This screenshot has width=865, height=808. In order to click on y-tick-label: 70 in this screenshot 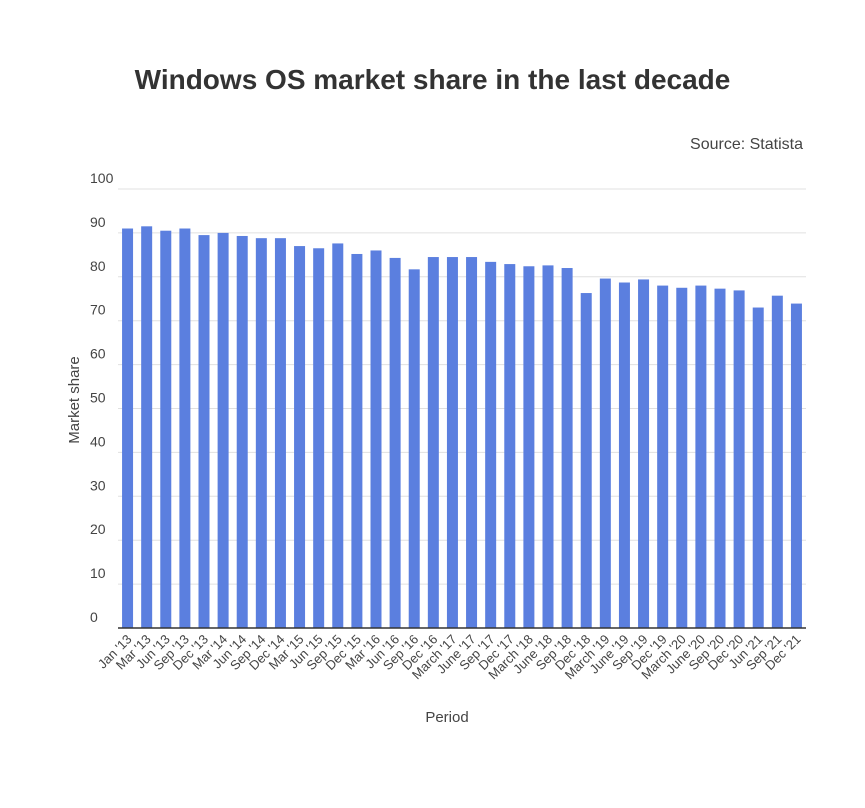, I will do `click(98, 310)`.